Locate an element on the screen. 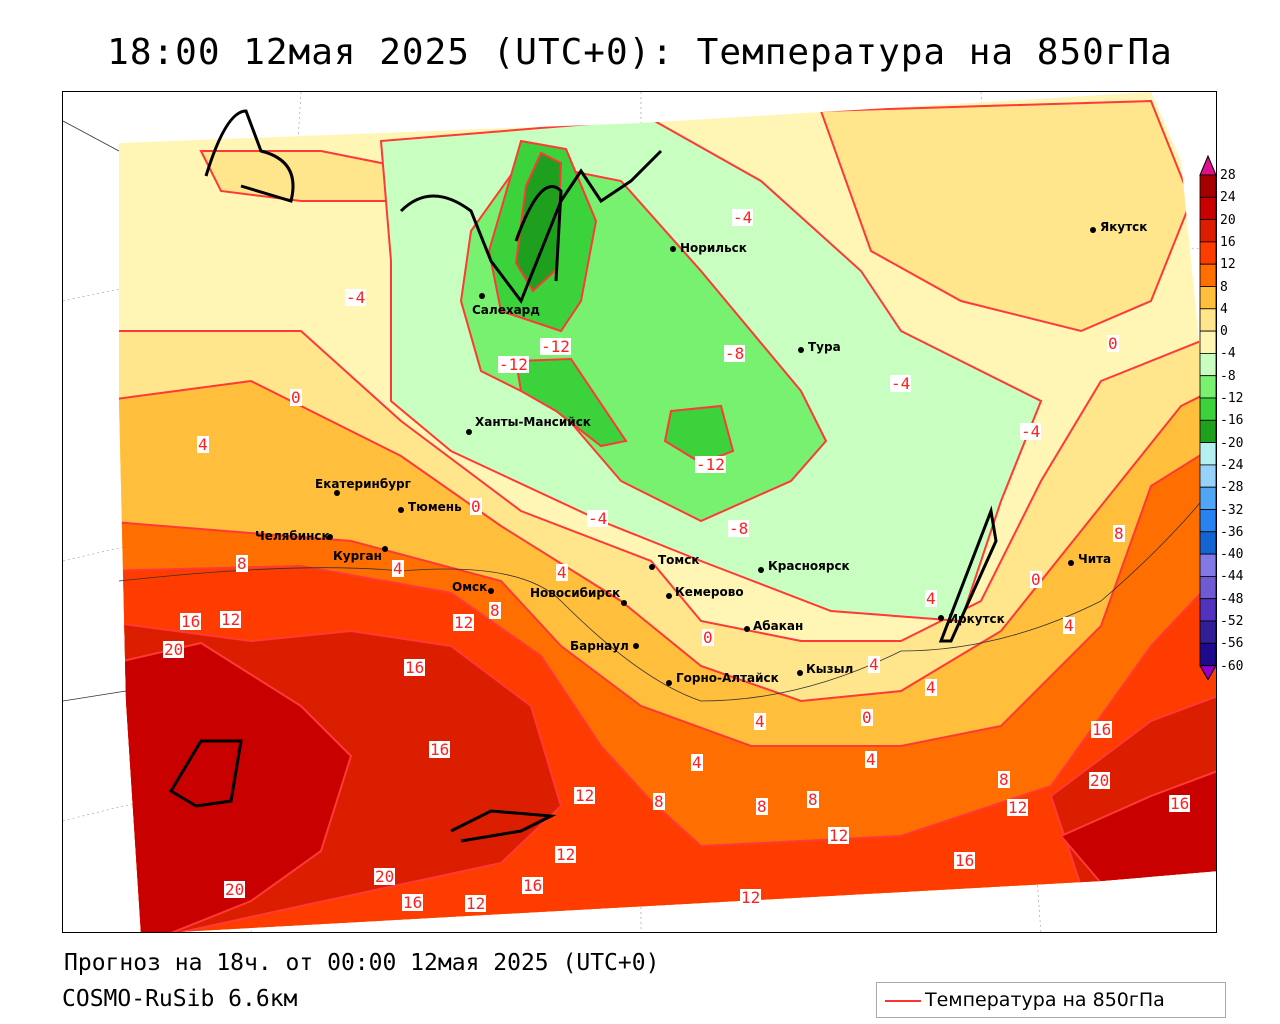 The width and height of the screenshot is (1280, 1024). colorbar-tick-label: -60 is located at coordinates (1232, 666).